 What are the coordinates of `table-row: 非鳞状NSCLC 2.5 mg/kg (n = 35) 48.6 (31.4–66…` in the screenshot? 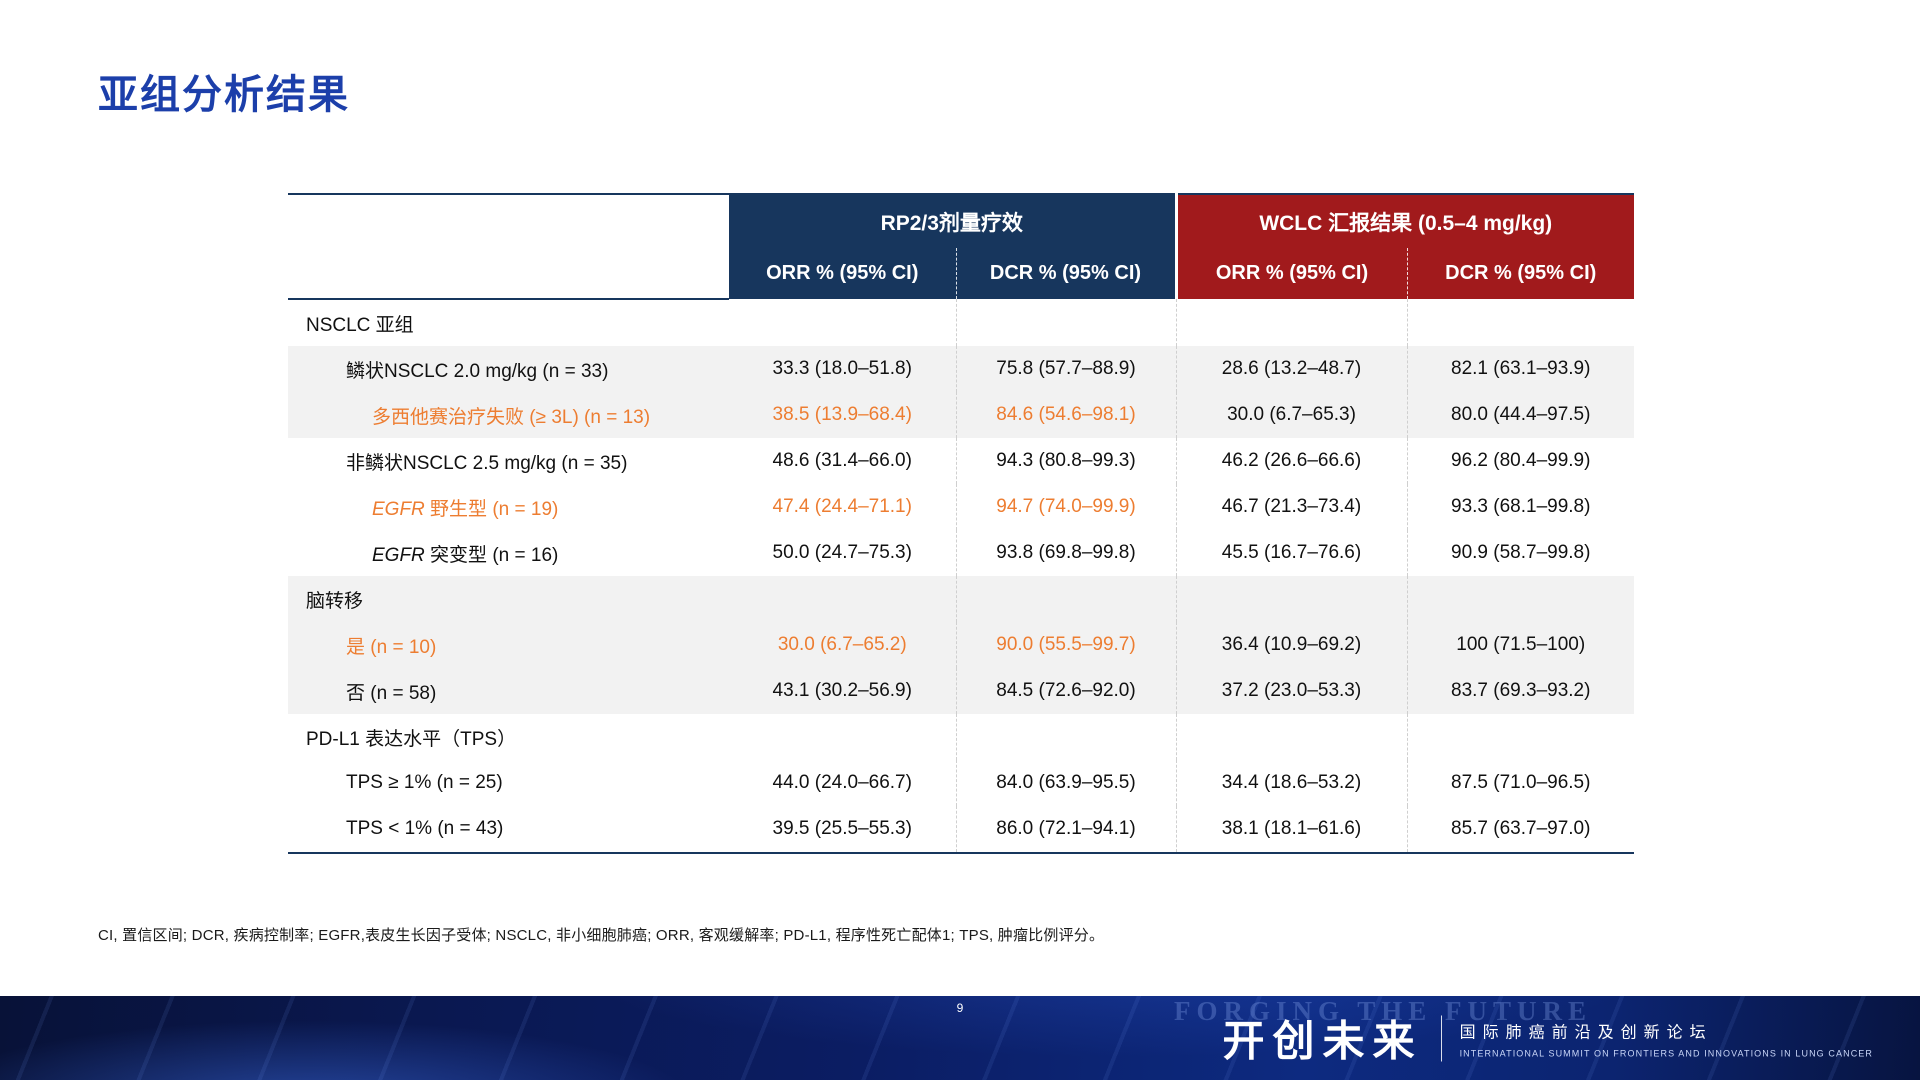 It's located at (961, 461).